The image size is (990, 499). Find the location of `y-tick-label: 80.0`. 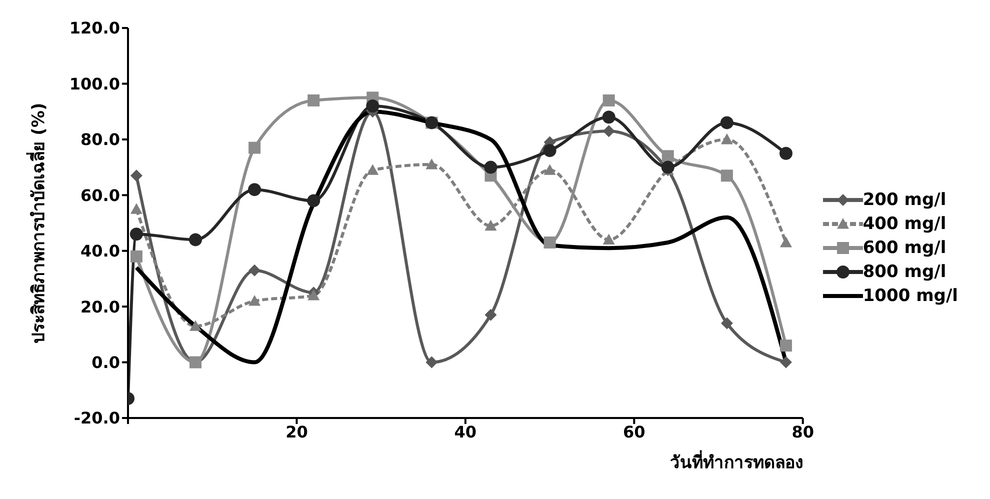

y-tick-label: 80.0 is located at coordinates (100, 140).